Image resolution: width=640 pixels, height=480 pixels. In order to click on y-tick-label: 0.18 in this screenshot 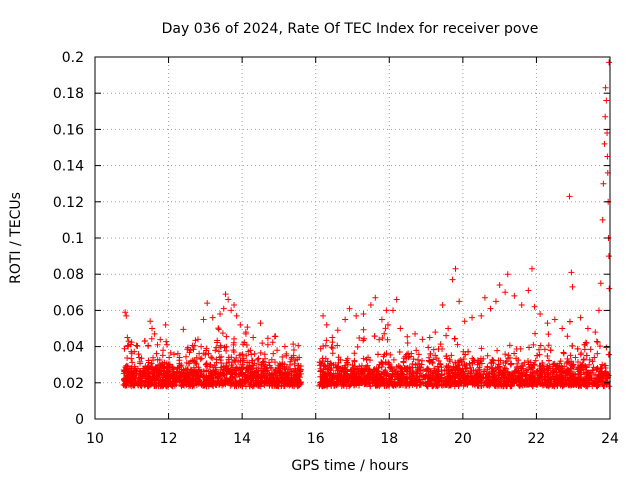, I will do `click(68, 94)`.